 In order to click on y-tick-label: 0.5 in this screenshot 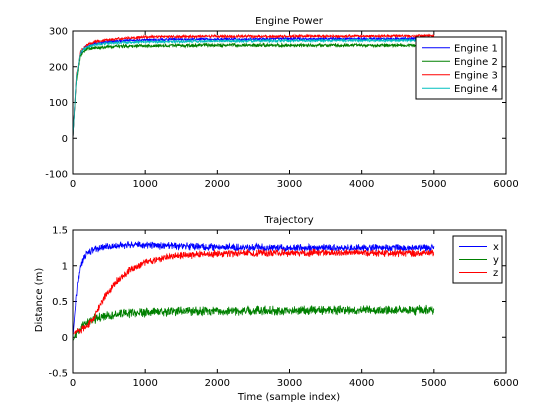, I will do `click(60, 302)`.